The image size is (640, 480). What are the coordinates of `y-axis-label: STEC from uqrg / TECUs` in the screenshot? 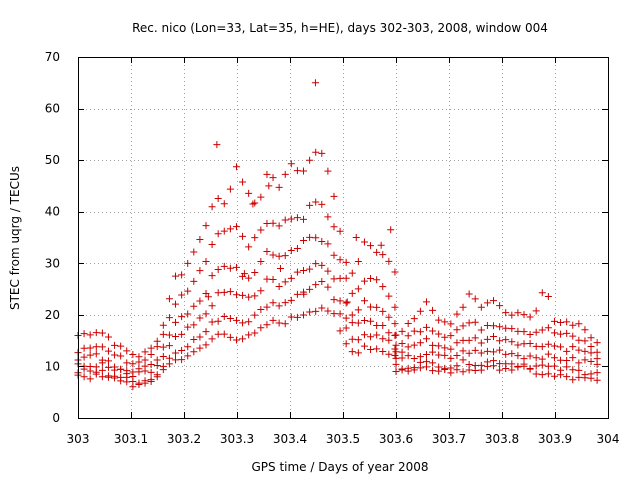 It's located at (15, 238).